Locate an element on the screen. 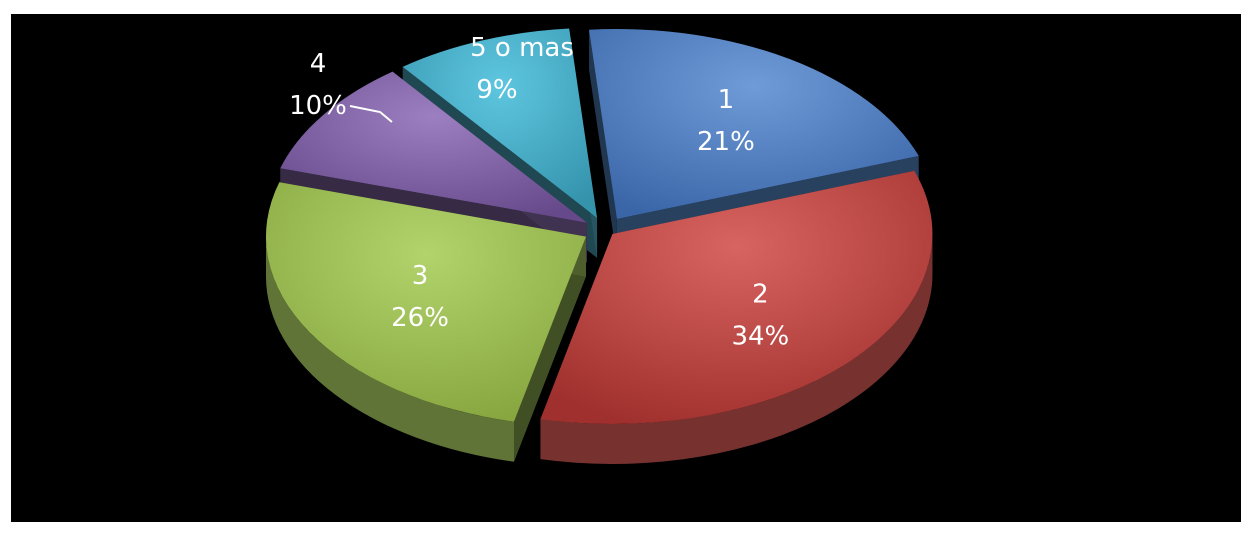  slice-category-label: 1 is located at coordinates (726, 100).